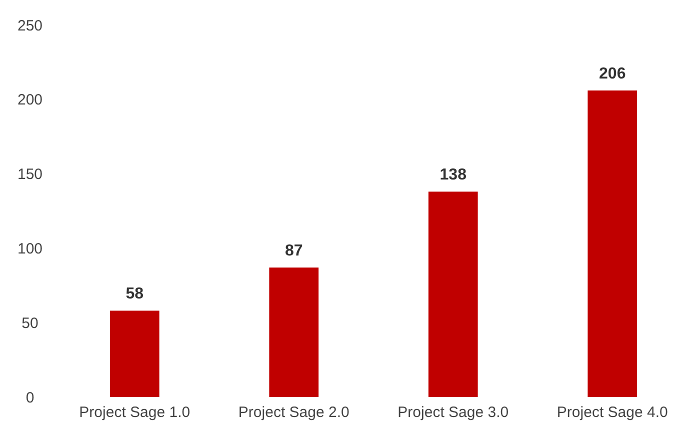  I want to click on x-tick-label: Project Sage 2.0, so click(294, 412).